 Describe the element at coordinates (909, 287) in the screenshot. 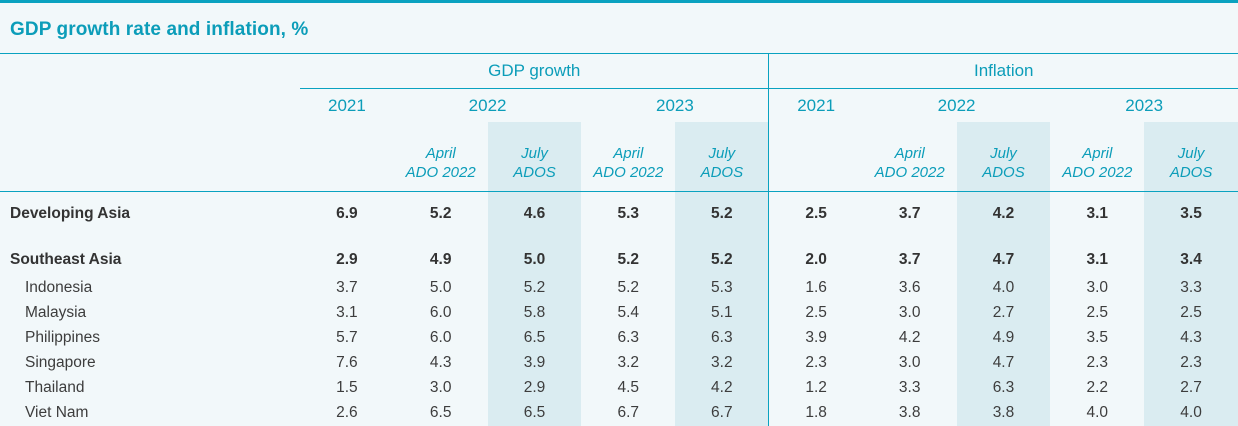

I see `value-cell: 3.6` at that location.